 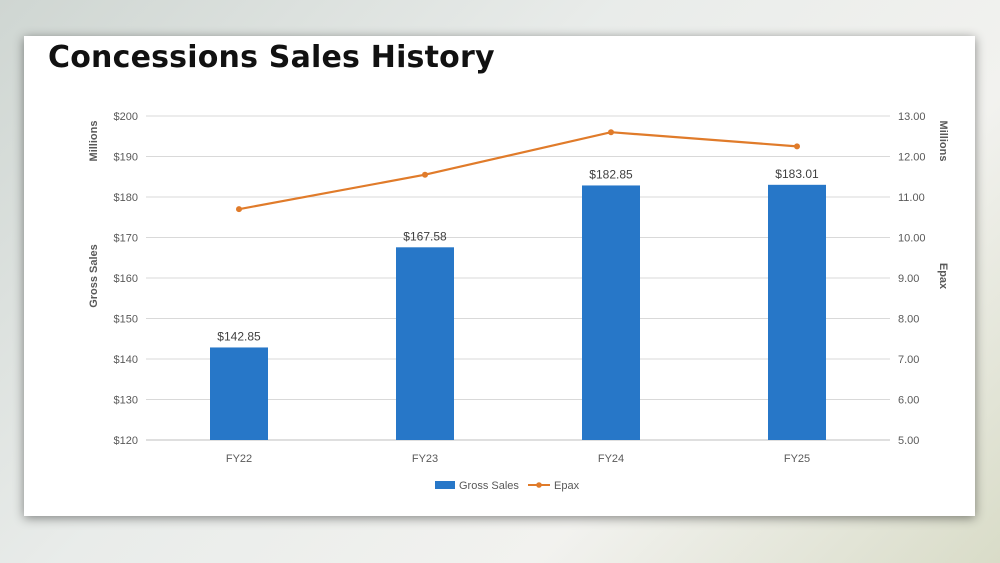 I want to click on x-axis-tick-label: FY24, so click(x=611, y=459).